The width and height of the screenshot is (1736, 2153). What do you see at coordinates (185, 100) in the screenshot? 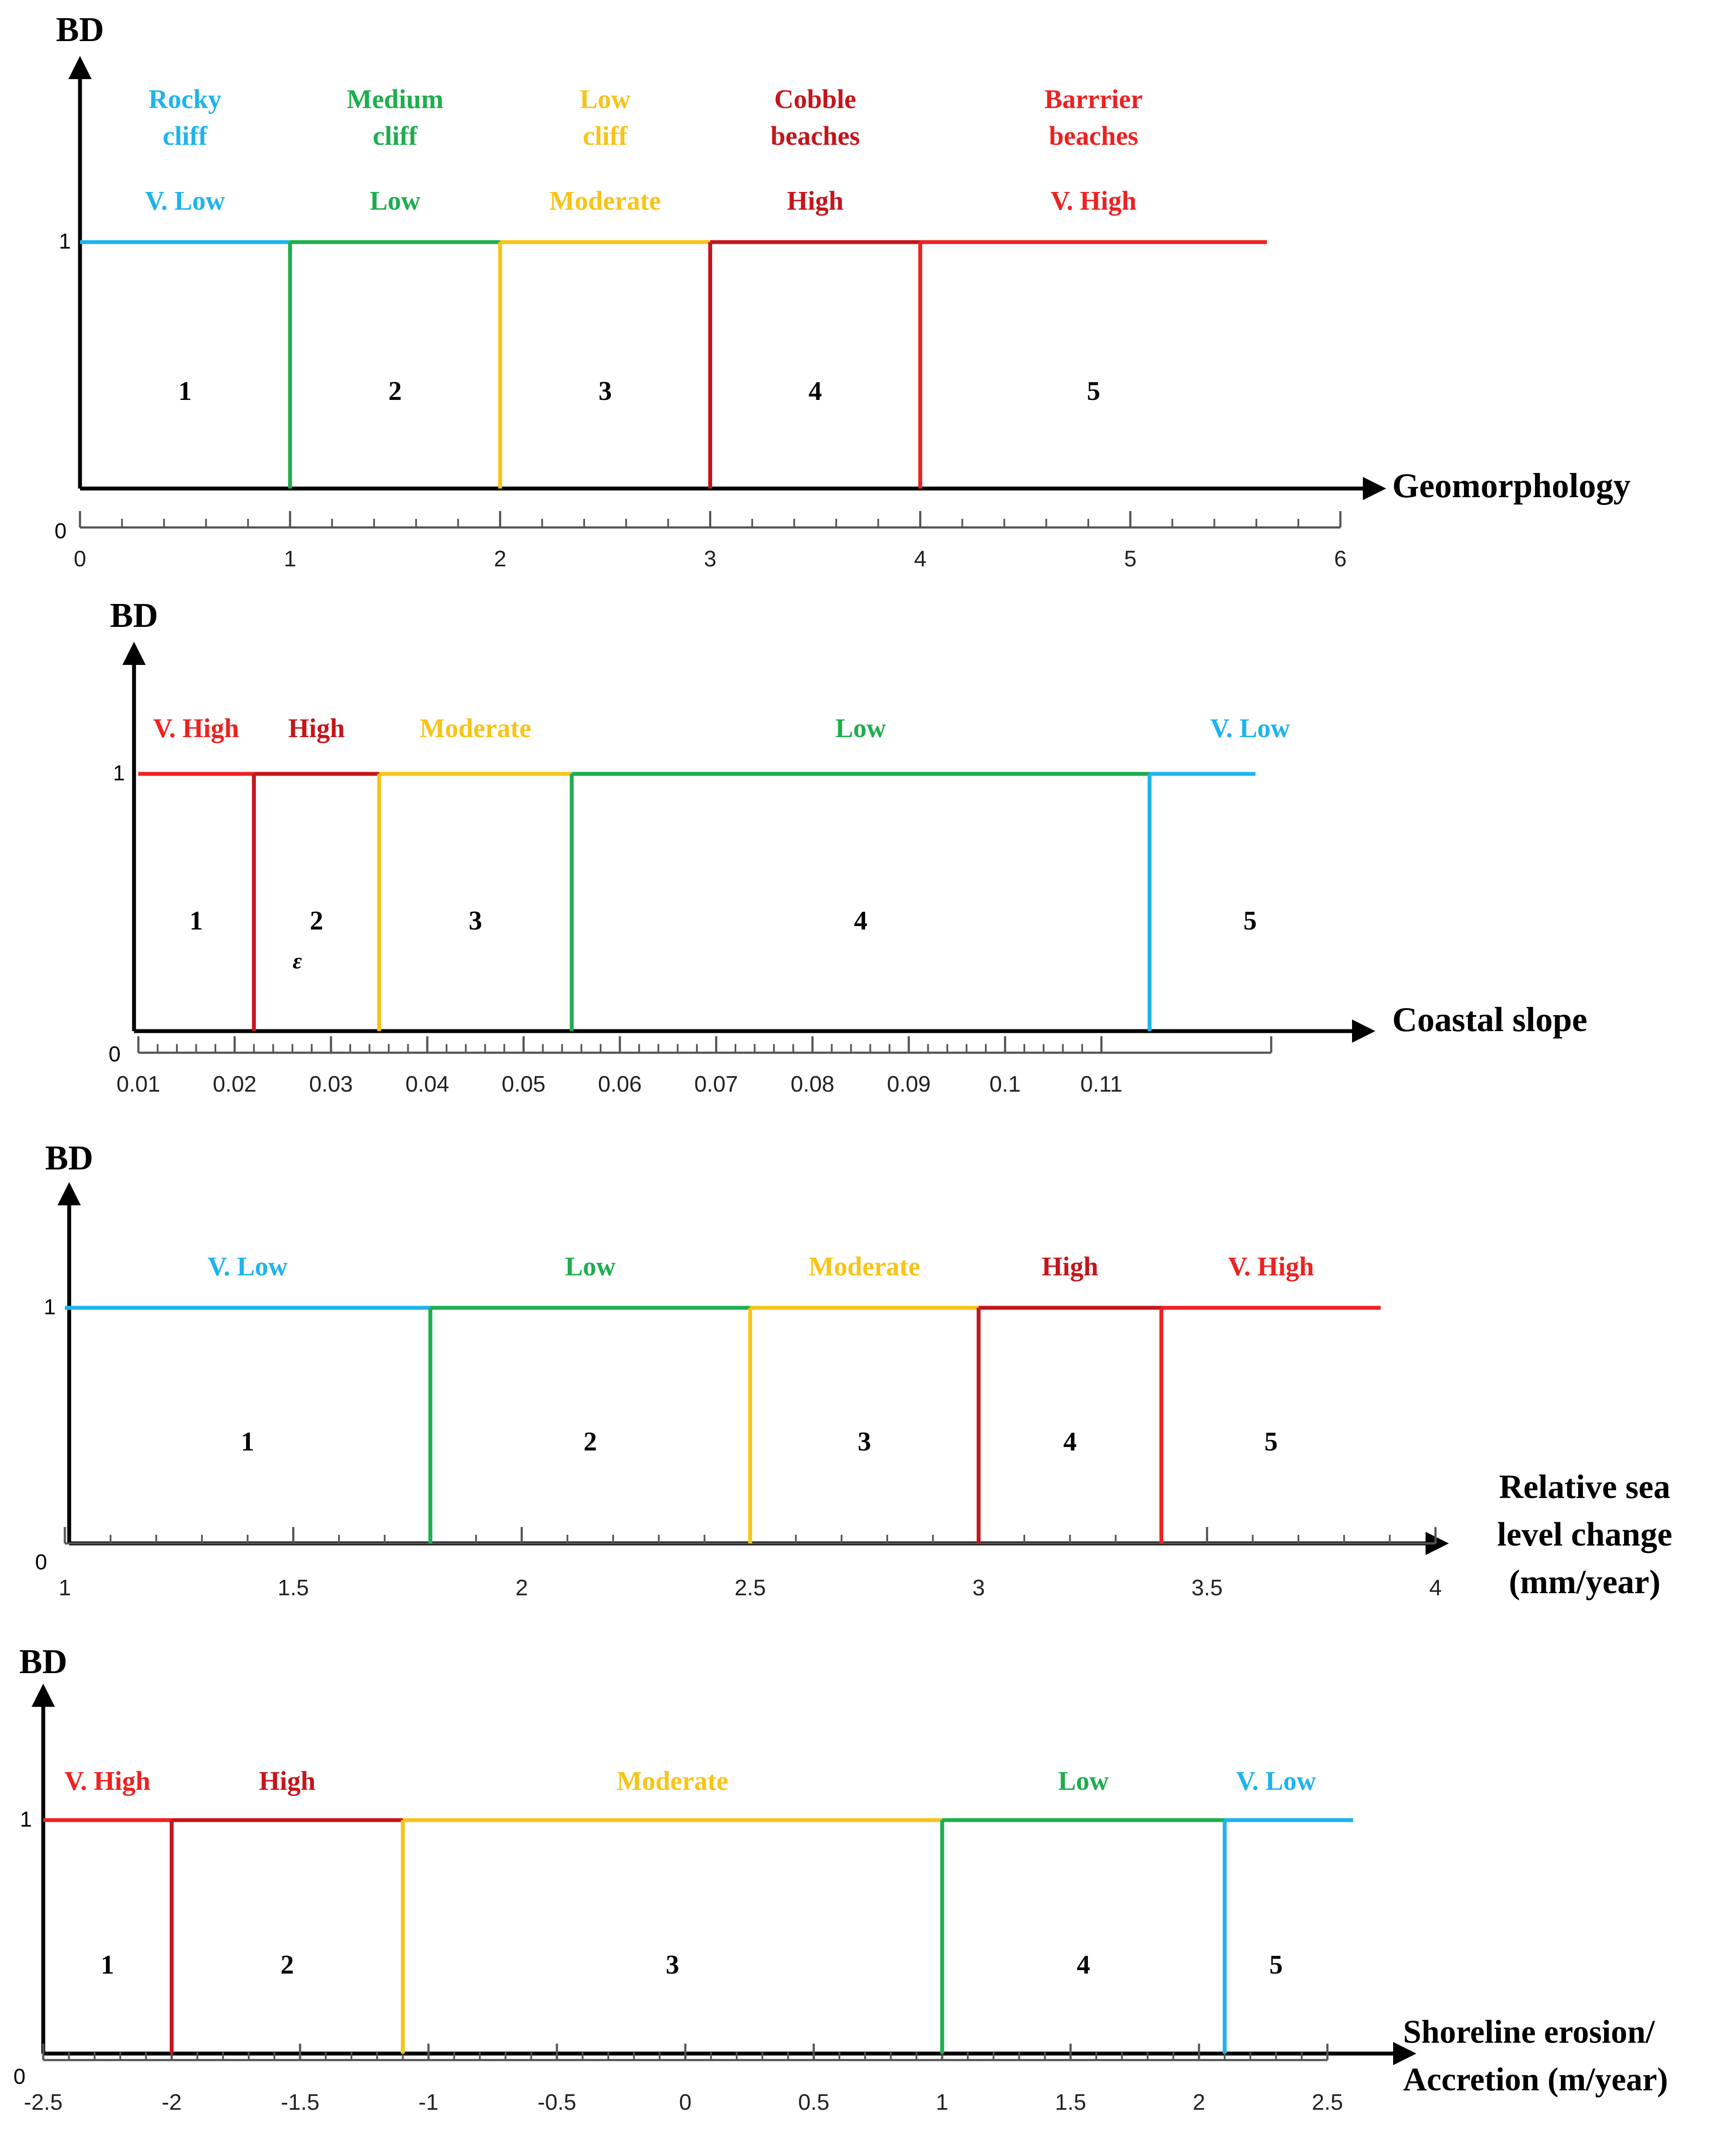
I see `class-1-description: Rocky` at bounding box center [185, 100].